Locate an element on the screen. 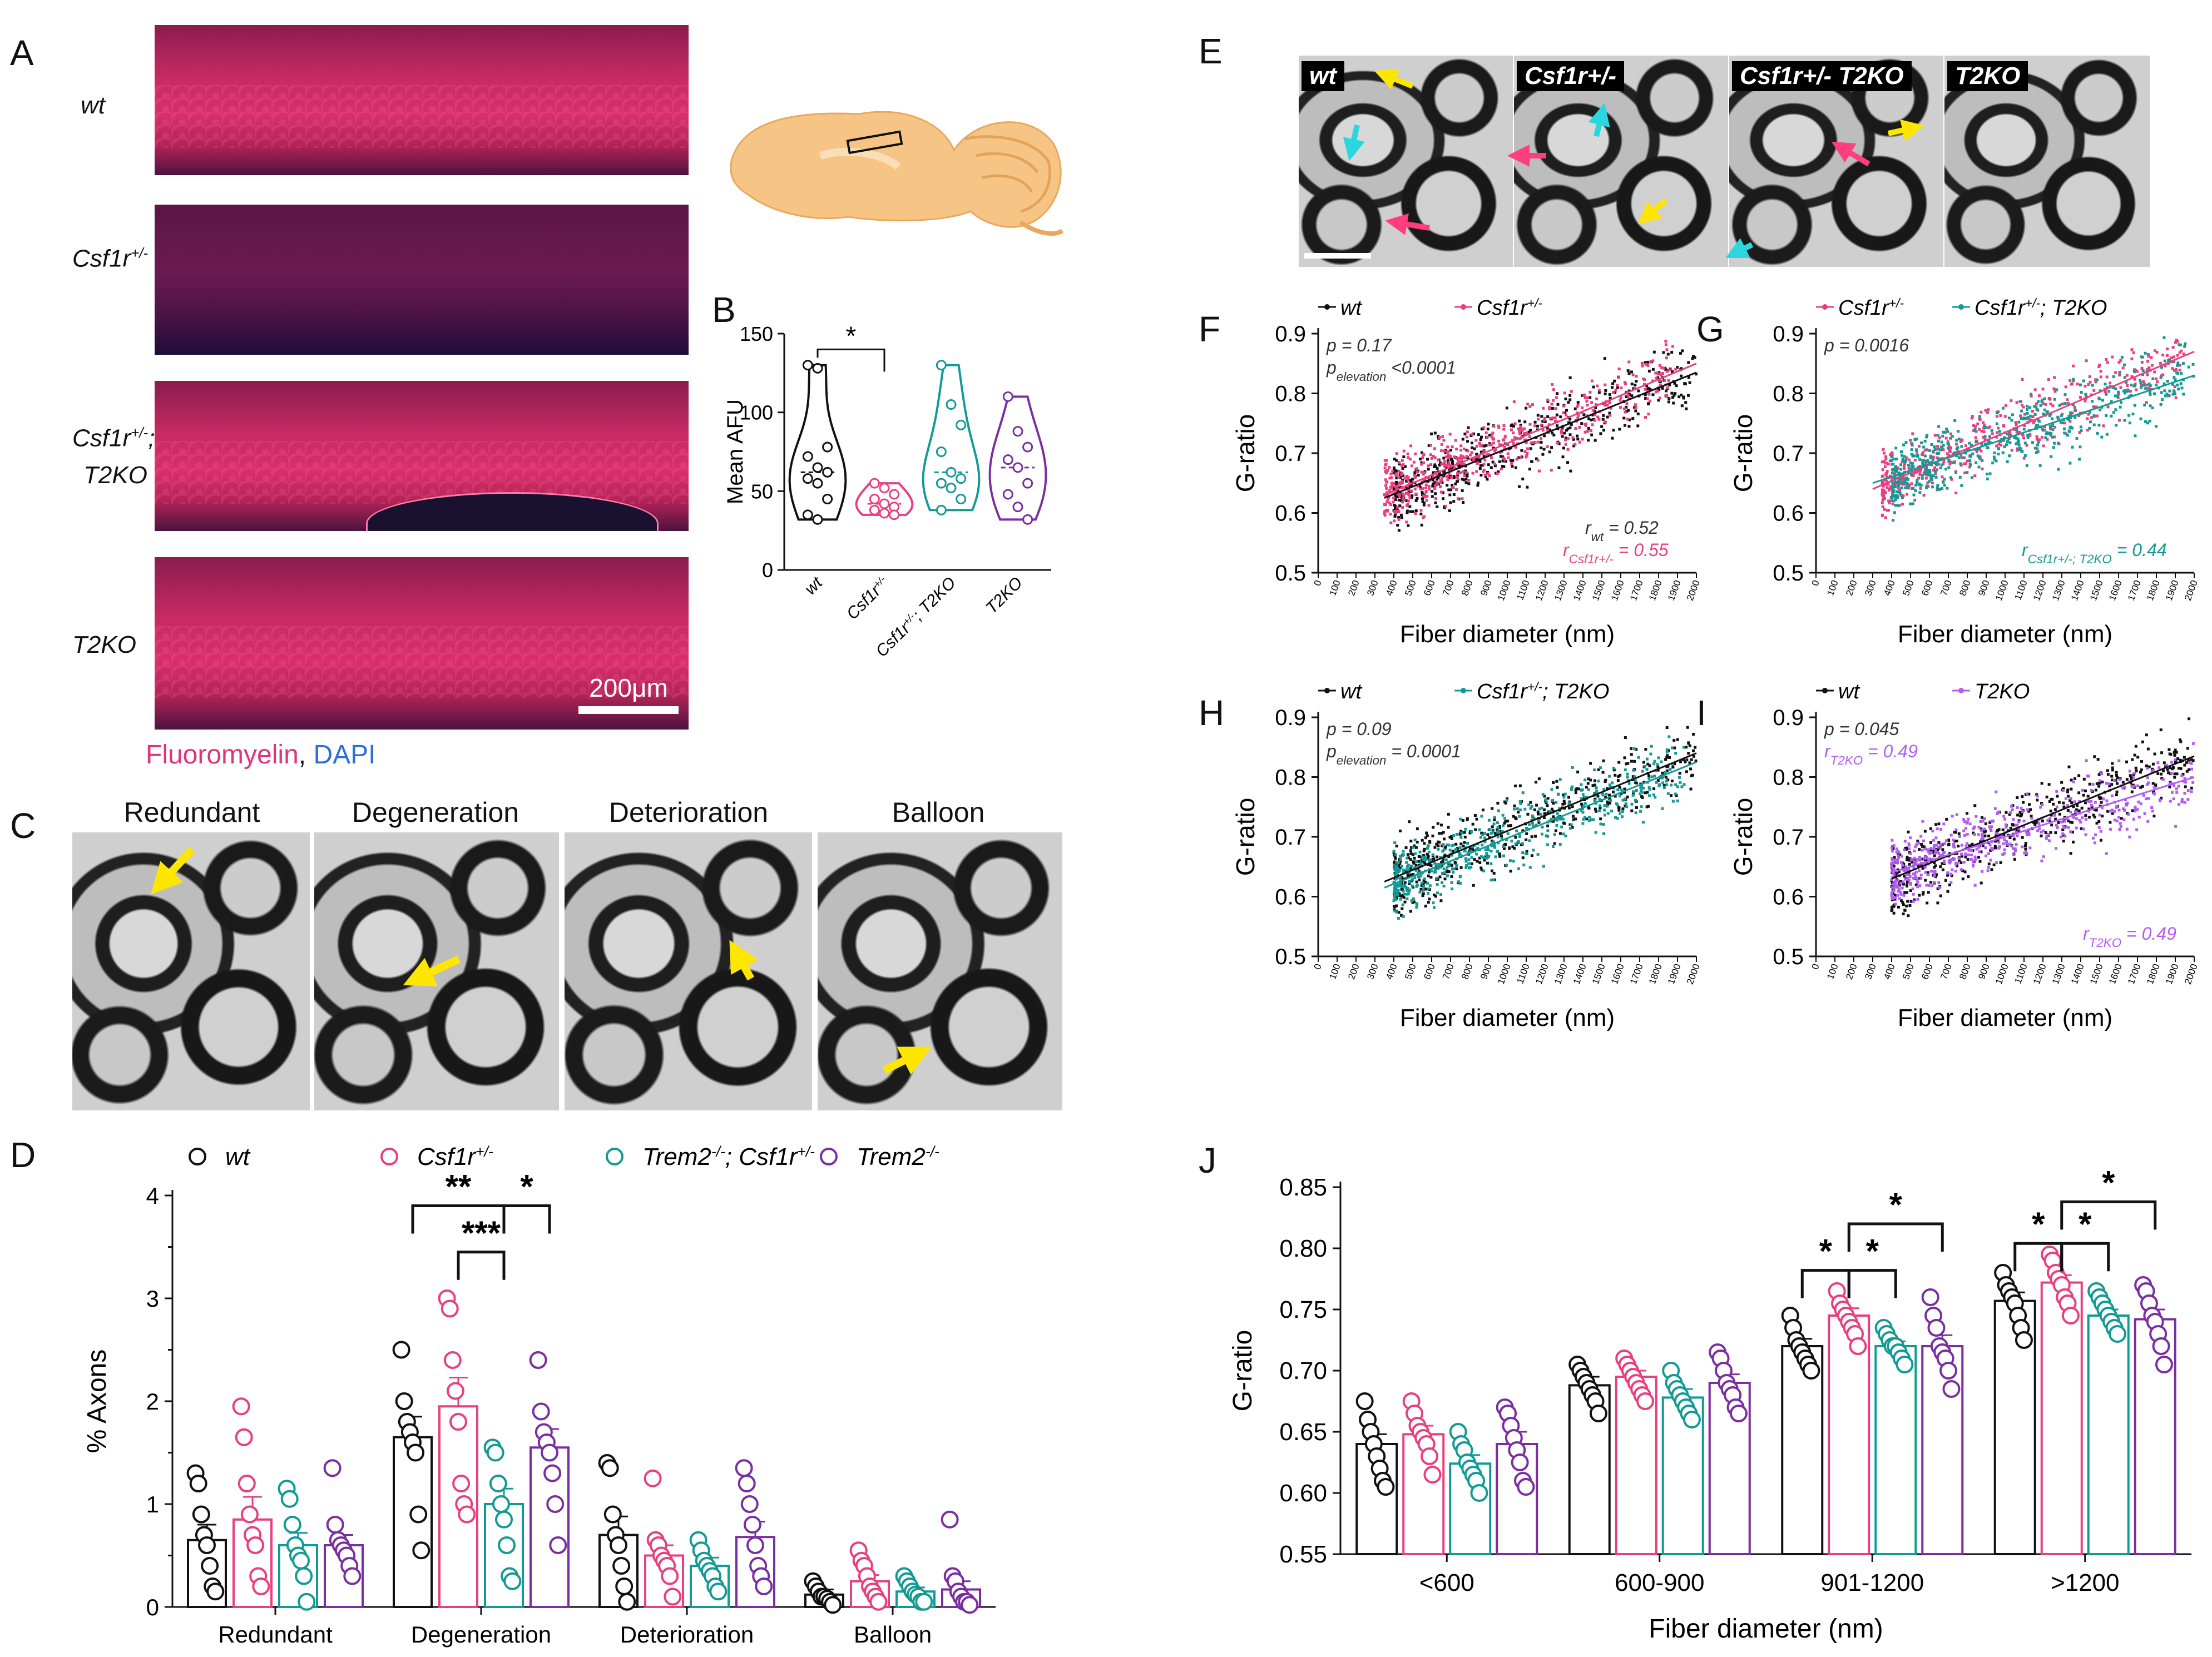 Image resolution: width=2212 pixels, height=1657 pixels. panel-label-f: F is located at coordinates (1210, 329).